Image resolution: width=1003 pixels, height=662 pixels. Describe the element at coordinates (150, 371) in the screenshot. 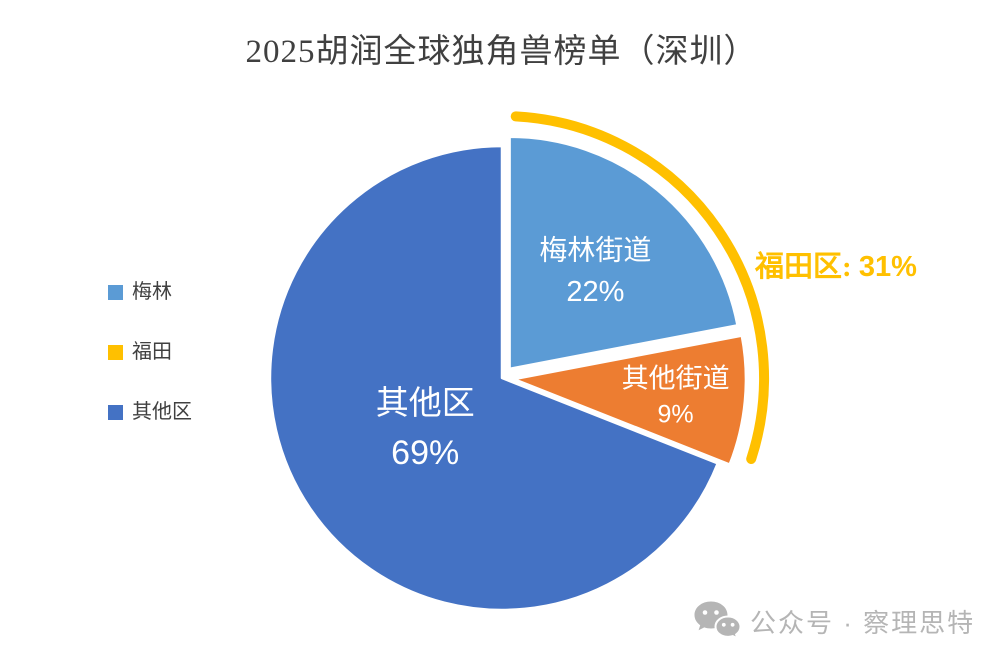

I see `legend: 梅林 福田 其他区` at that location.